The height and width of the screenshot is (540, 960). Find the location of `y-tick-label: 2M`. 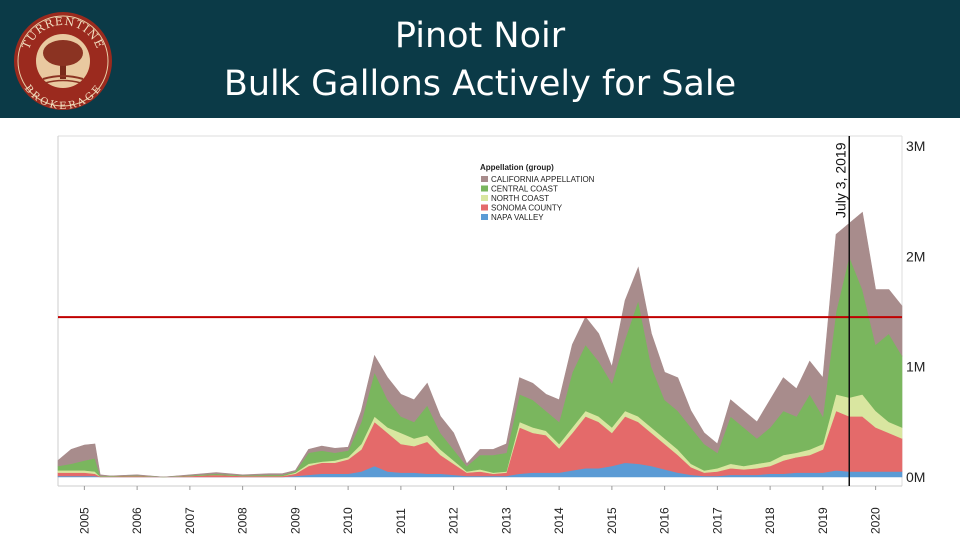

y-tick-label: 2M is located at coordinates (915, 256).